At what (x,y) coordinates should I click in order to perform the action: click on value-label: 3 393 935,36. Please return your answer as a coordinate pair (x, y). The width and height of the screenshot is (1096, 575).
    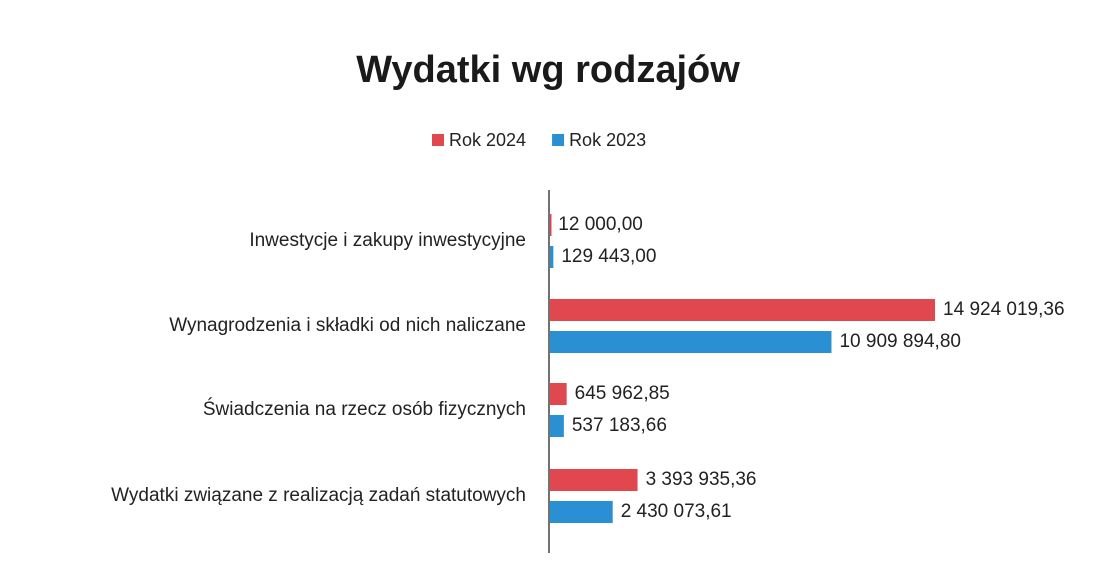
    Looking at the image, I should click on (701, 479).